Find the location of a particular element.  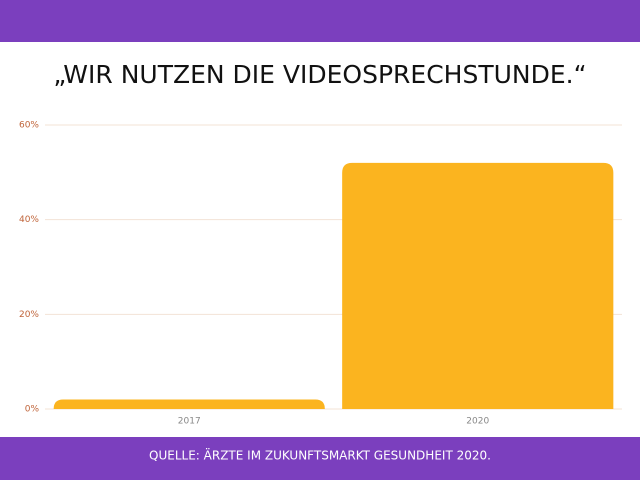

y-tick-label: 20% is located at coordinates (29, 315).